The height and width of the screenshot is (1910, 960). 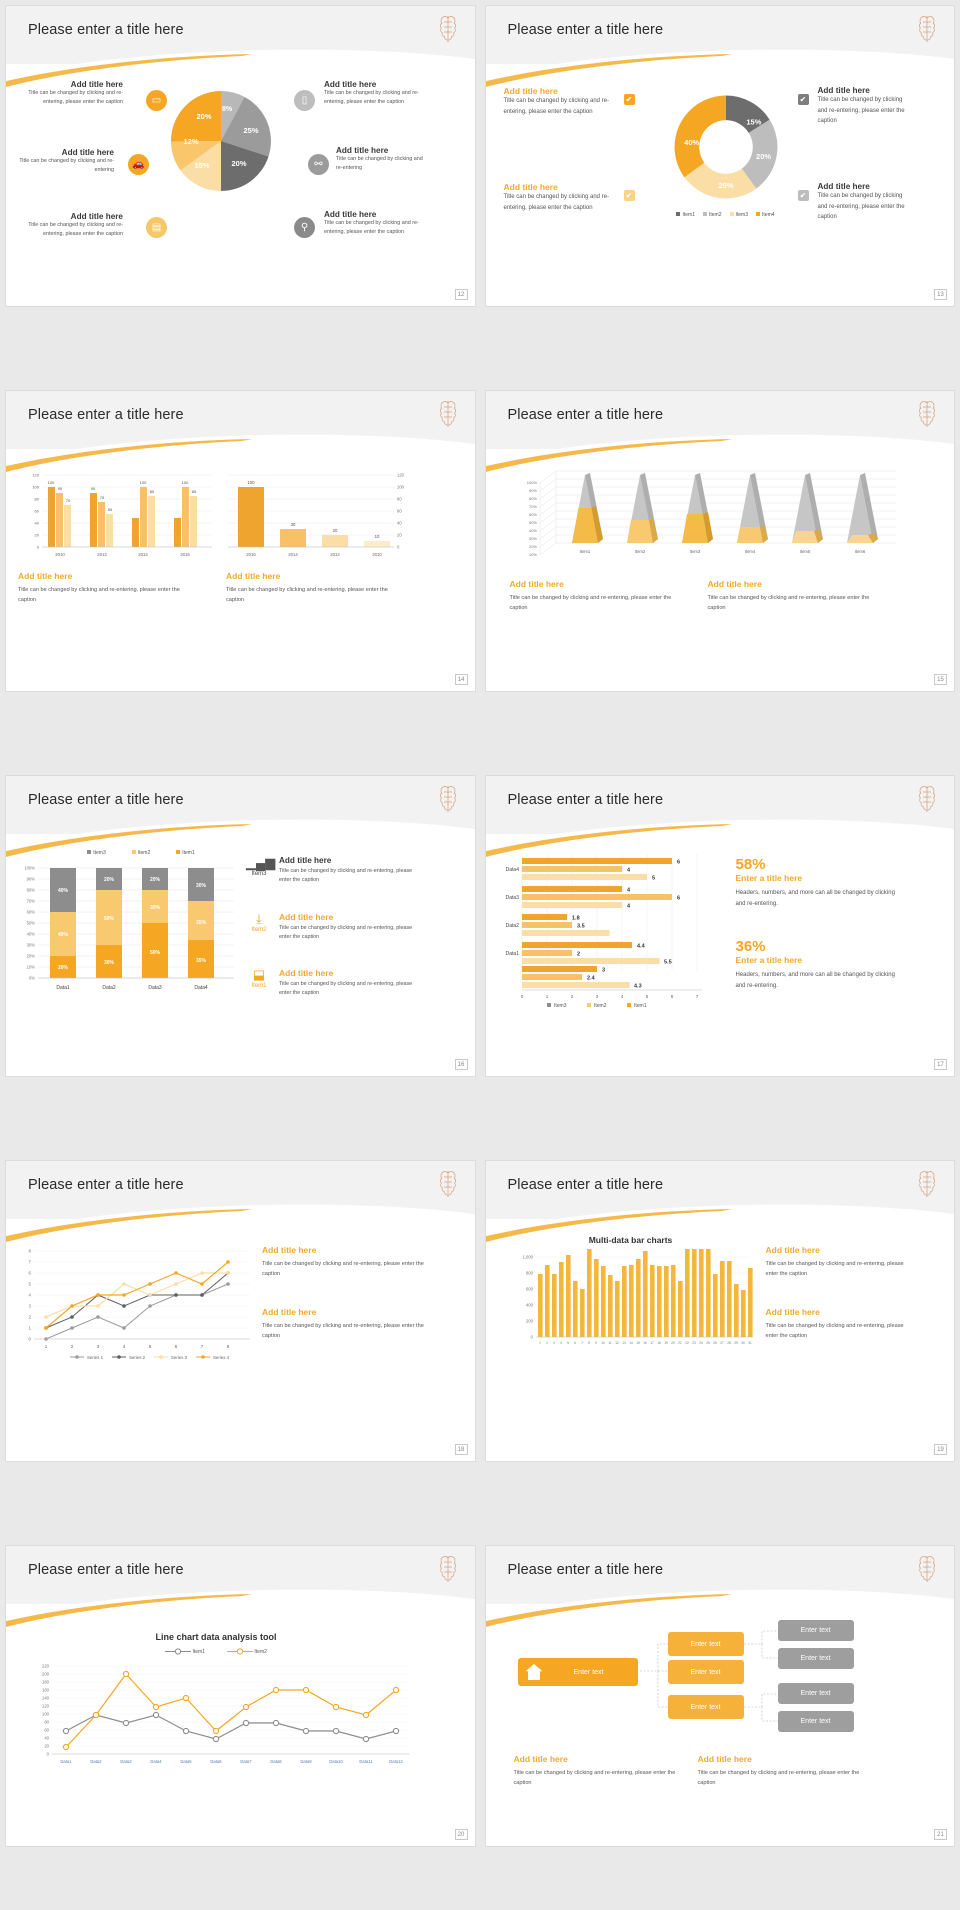 I want to click on flow-root-node: Enter text, so click(x=577, y=1672).